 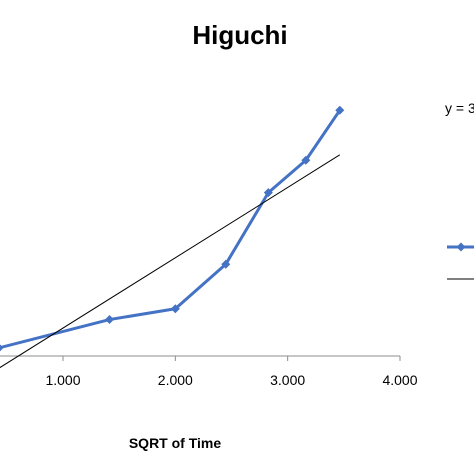 What do you see at coordinates (399, 380) in the screenshot?
I see `x-tick-label: 4.000` at bounding box center [399, 380].